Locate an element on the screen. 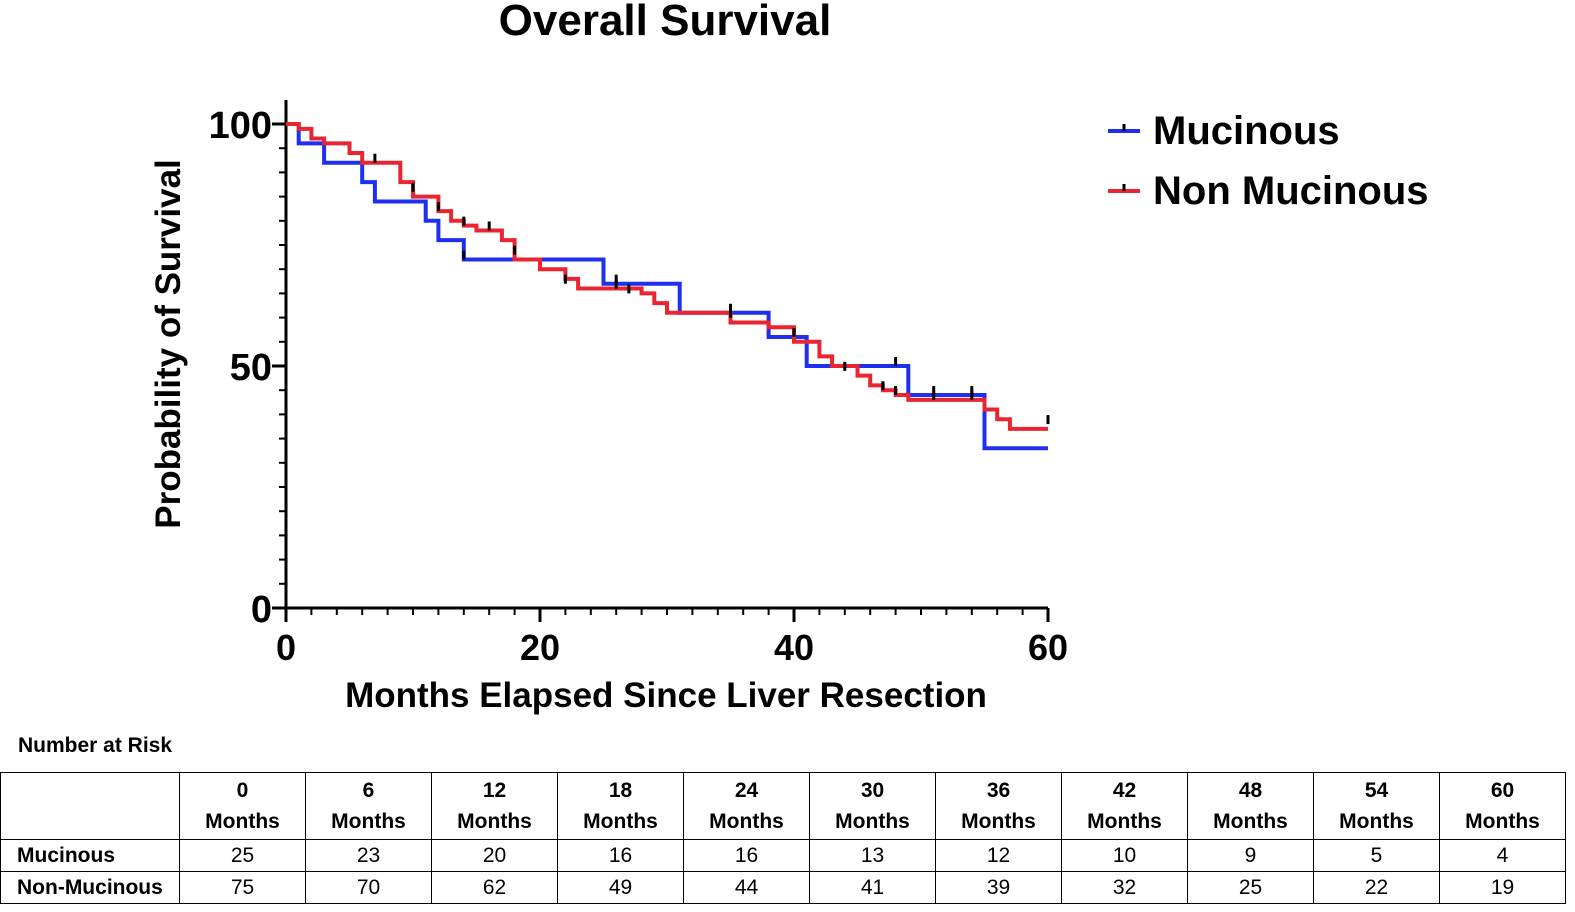 The image size is (1575, 912). header-42-months: 42 Months is located at coordinates (1124, 806).